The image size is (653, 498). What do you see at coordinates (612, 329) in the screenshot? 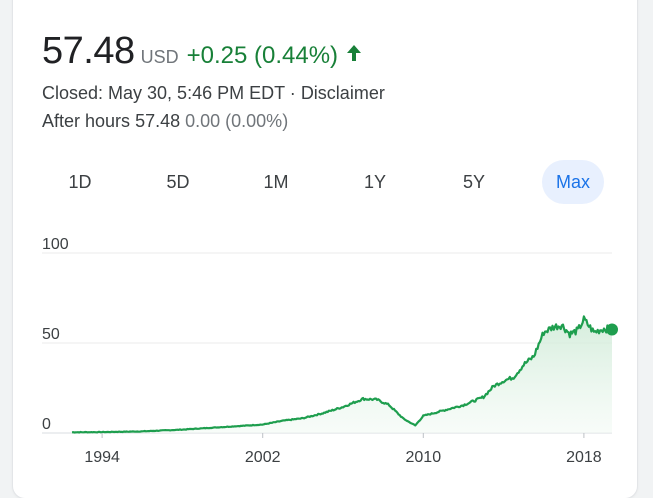
I see `current-price-point` at bounding box center [612, 329].